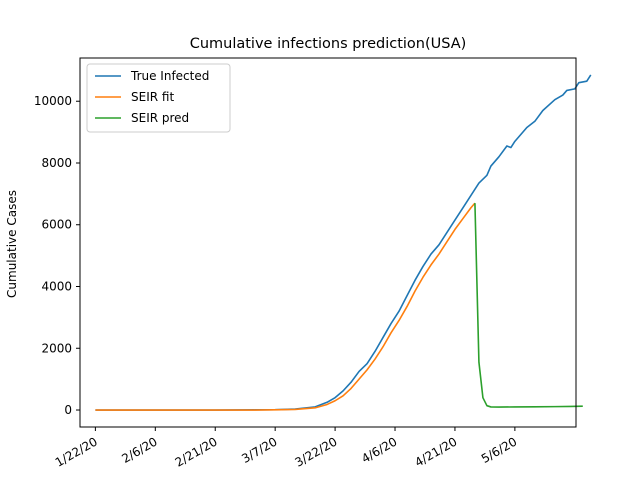 The image size is (640, 480). Describe the element at coordinates (53, 101) in the screenshot. I see `y-tick-label: 10000` at that location.